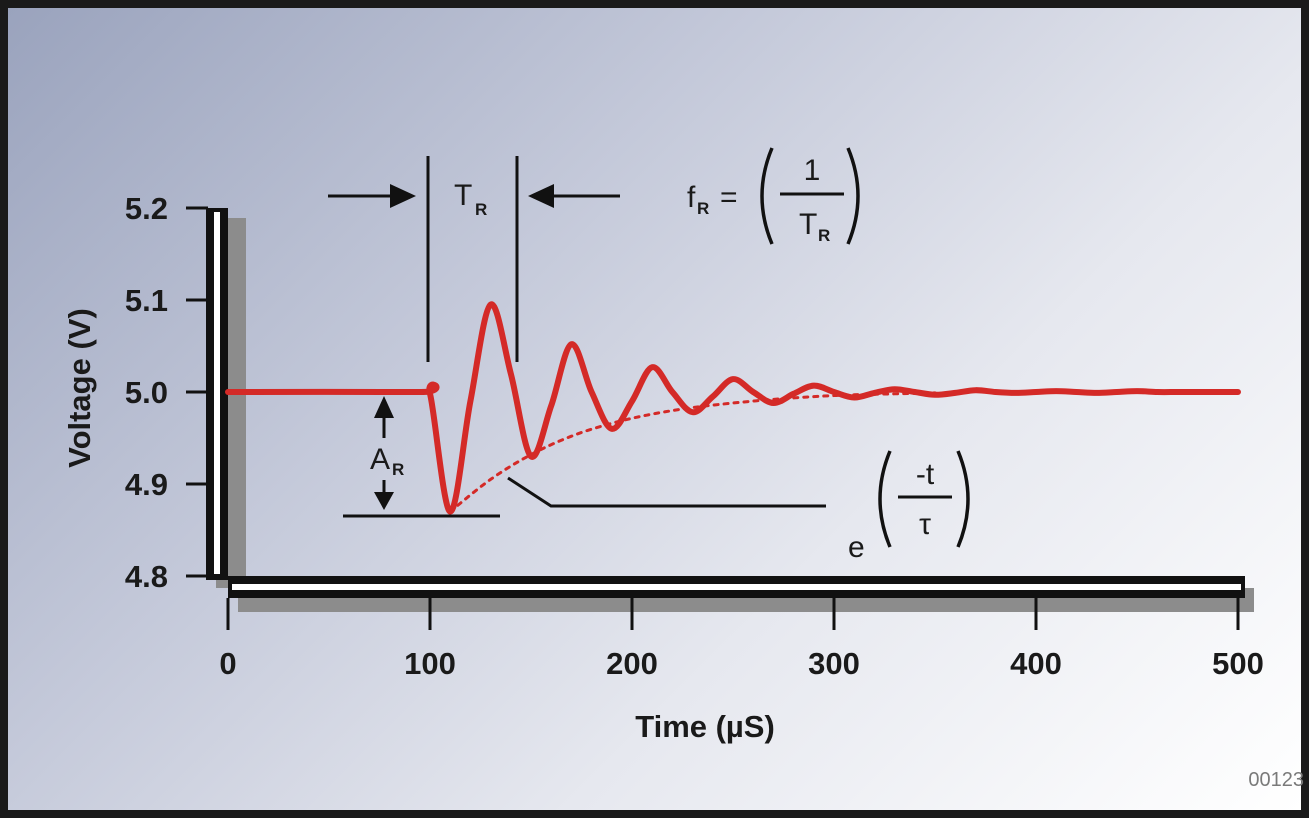 Image resolution: width=1309 pixels, height=826 pixels. Describe the element at coordinates (824, 235) in the screenshot. I see `freq-denominator-subscript: R` at that location.